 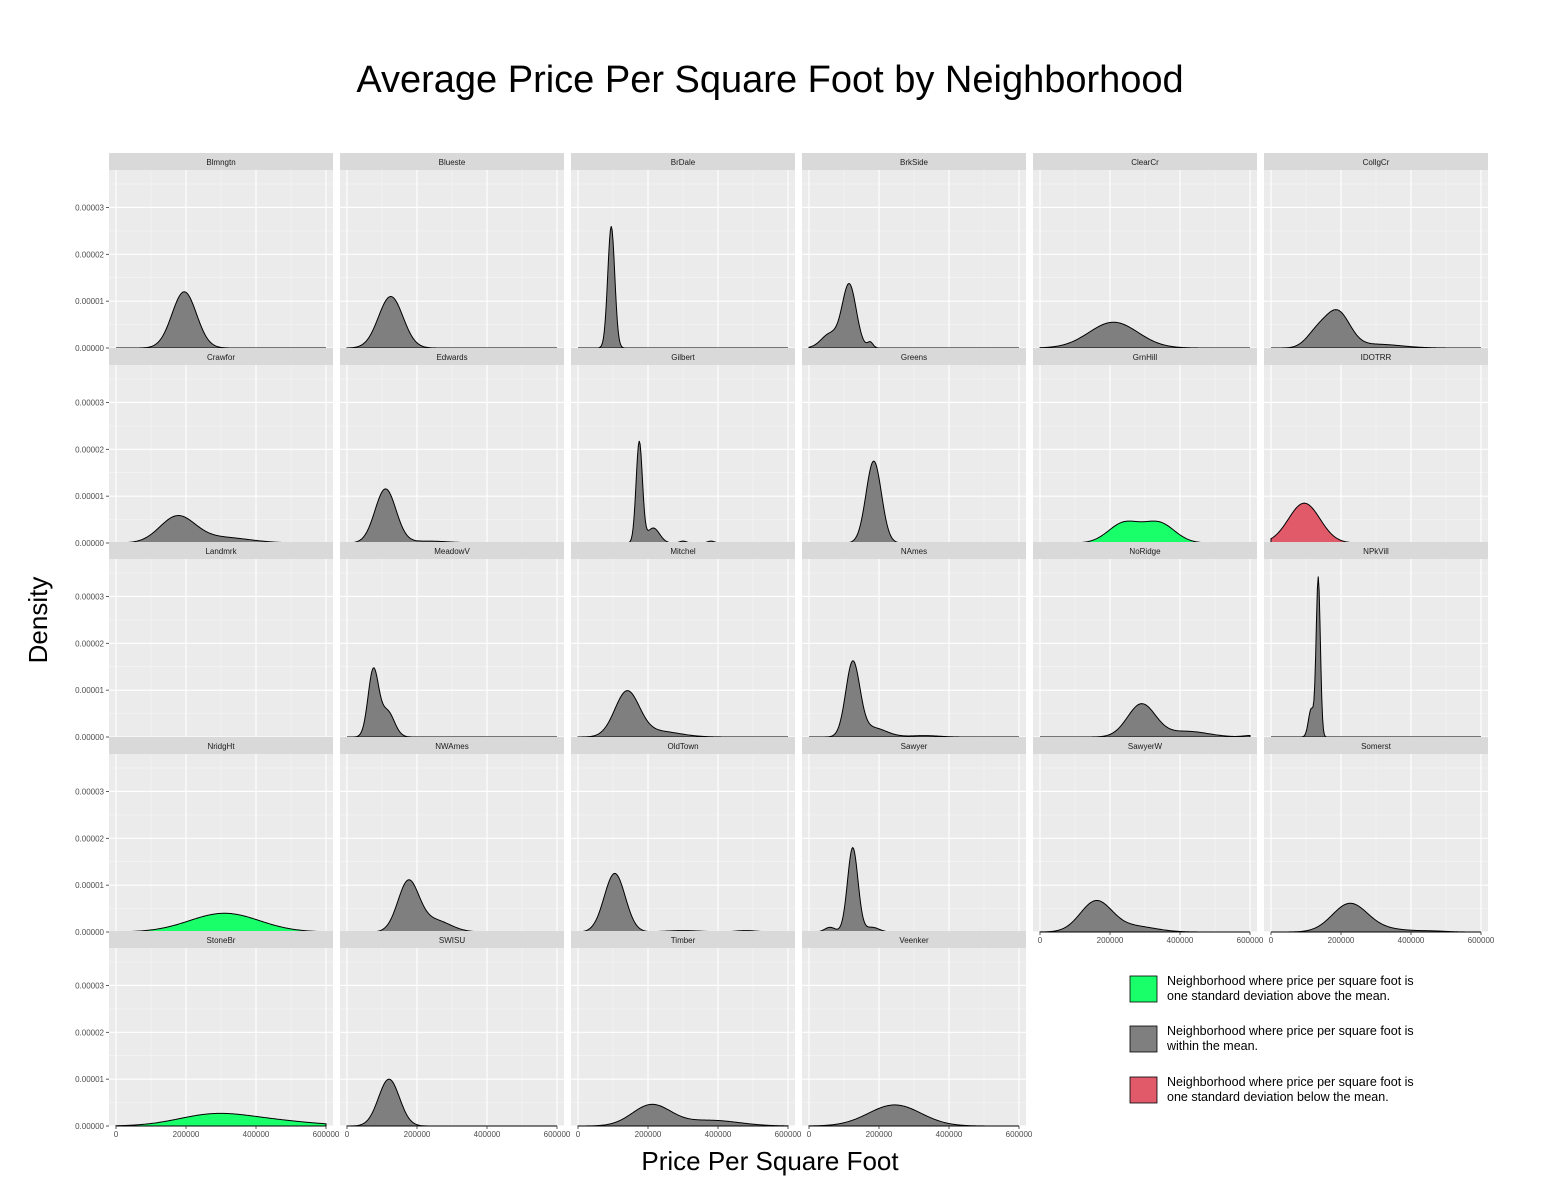 I want to click on legend-text-line2: within the mean., so click(x=1212, y=1046).